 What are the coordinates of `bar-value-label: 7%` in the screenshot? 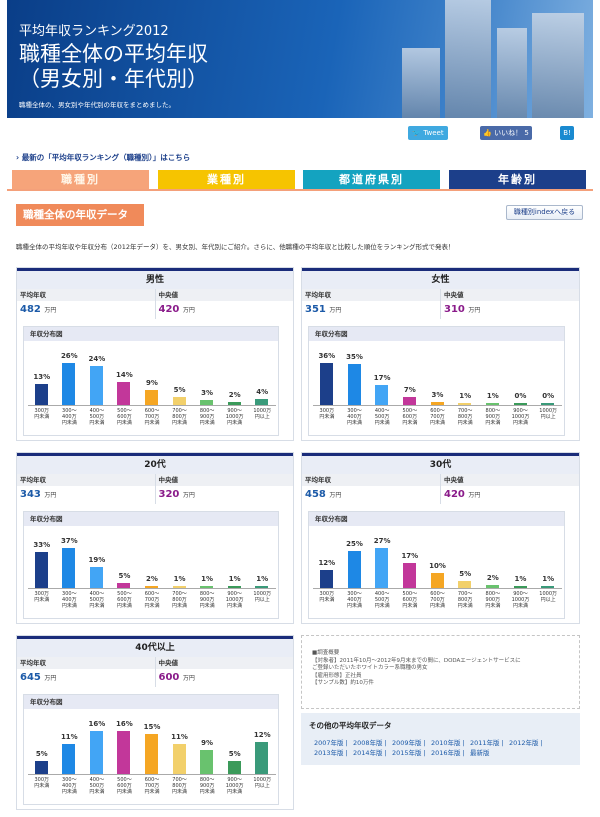 It's located at (409, 389).